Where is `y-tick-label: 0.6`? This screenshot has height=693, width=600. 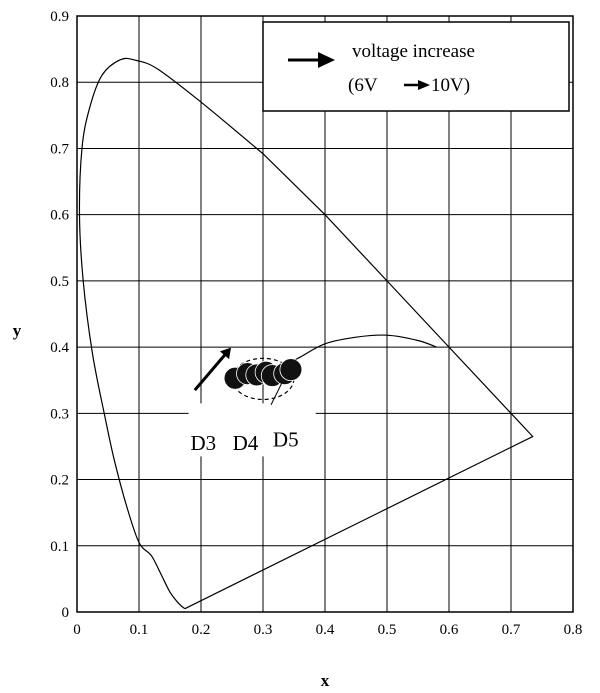
y-tick-label: 0.6 is located at coordinates (59, 216).